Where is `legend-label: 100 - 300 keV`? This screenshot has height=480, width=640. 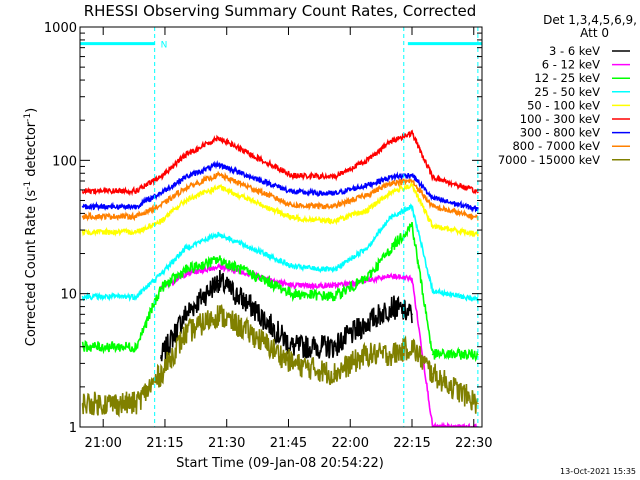
legend-label: 100 - 300 keV is located at coordinates (560, 119).